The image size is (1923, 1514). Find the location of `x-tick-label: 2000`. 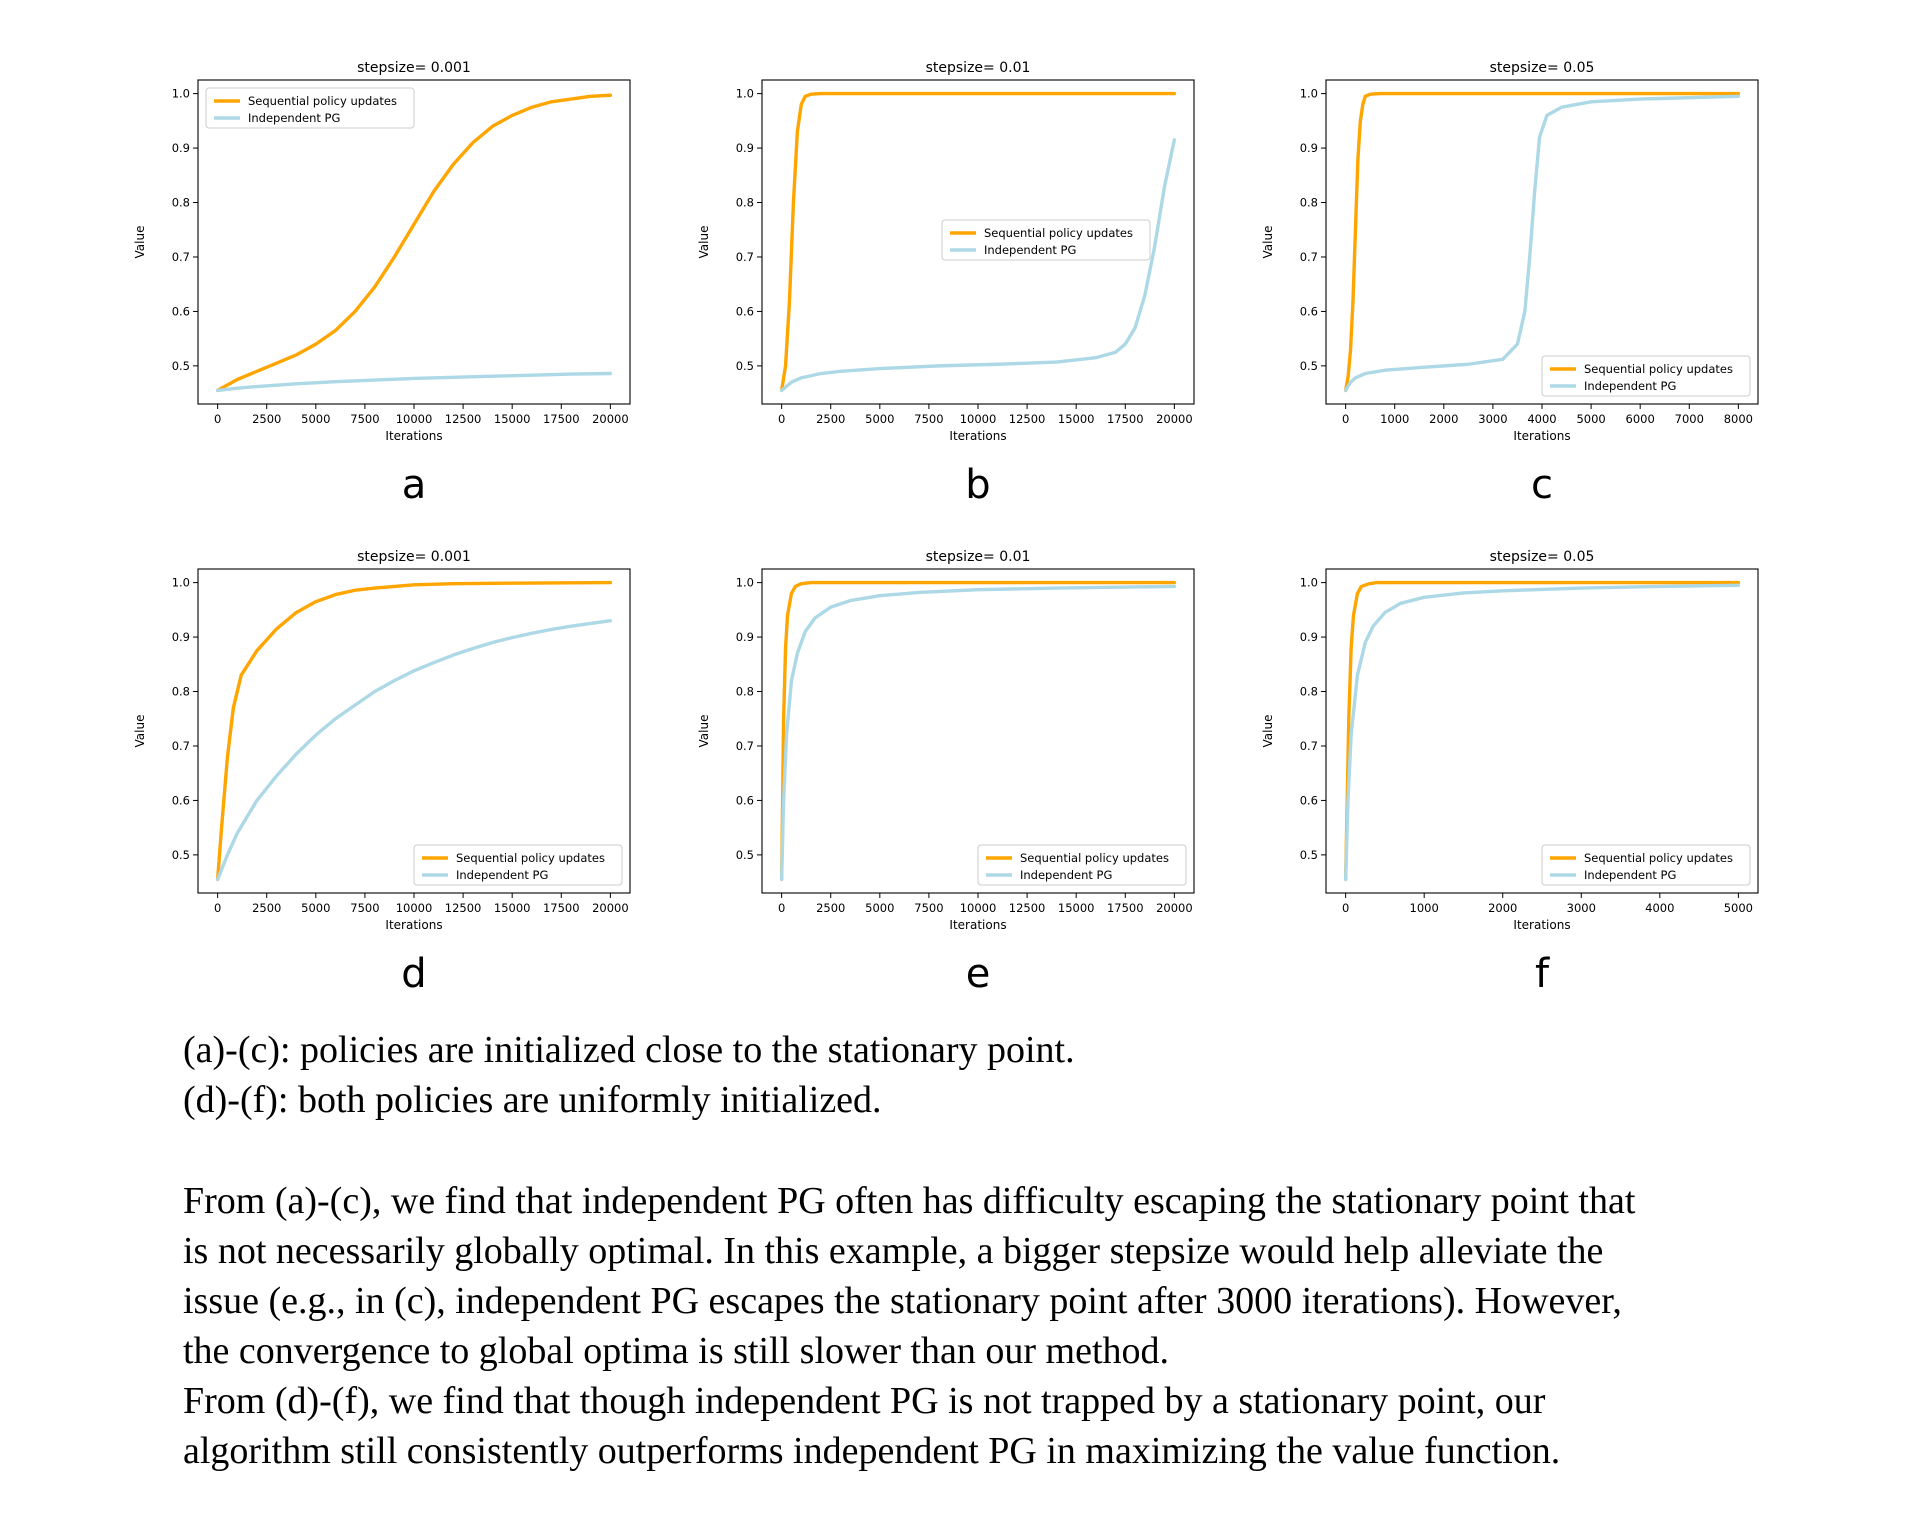

x-tick-label: 2000 is located at coordinates (1443, 419).